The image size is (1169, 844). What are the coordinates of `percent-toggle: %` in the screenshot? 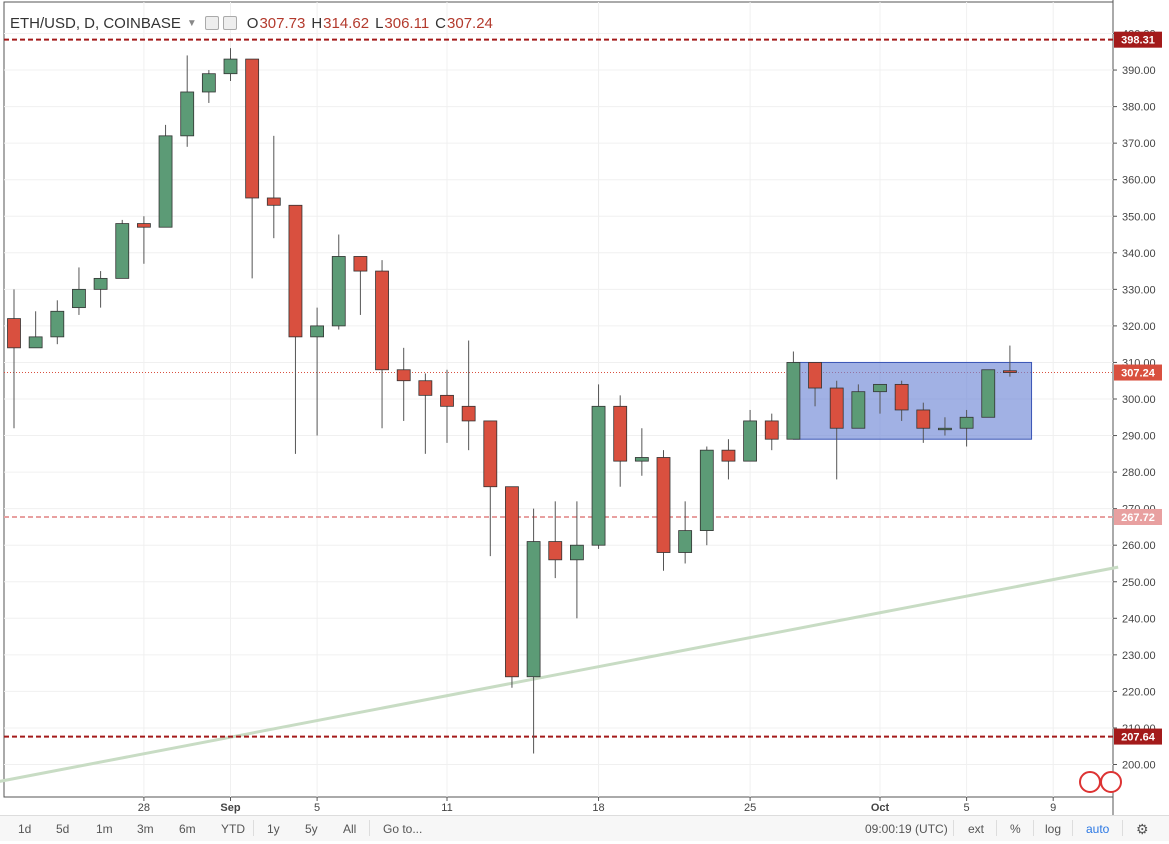 It's located at (1015, 829).